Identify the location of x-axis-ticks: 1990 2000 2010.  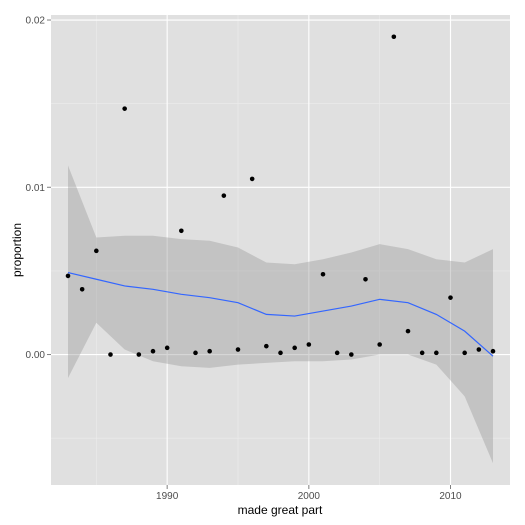
(309, 493).